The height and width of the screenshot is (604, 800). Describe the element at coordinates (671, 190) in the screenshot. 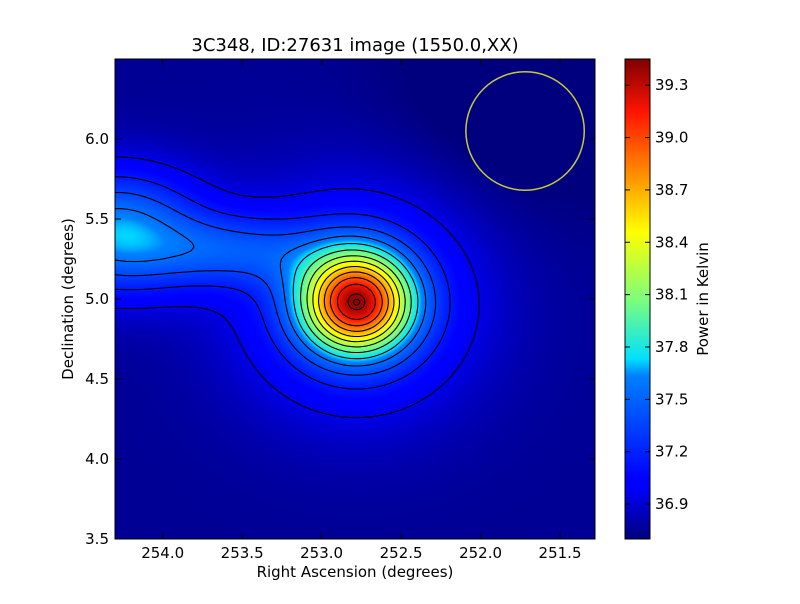

I see `colorbar-tick-label: 38.7` at that location.